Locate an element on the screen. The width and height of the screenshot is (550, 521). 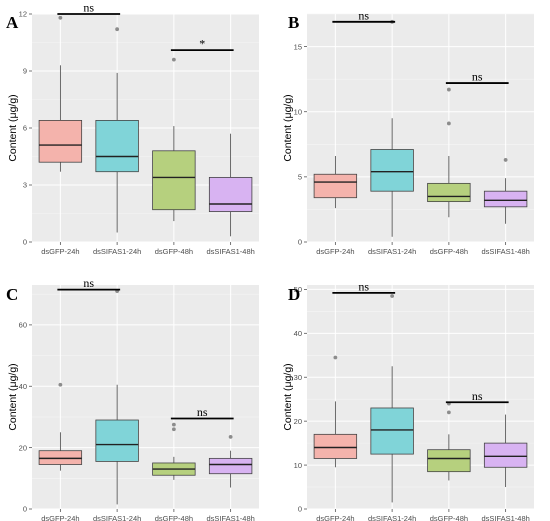
y-tick-label: 15 is located at coordinates (298, 46).